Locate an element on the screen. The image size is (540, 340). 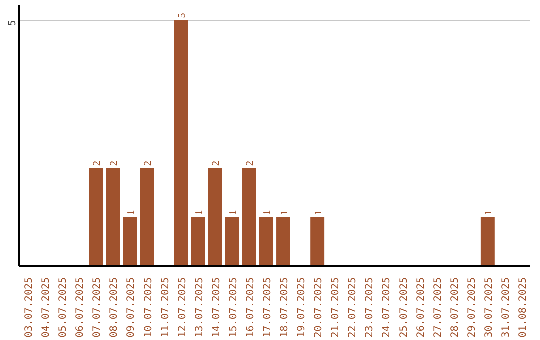
x-tick-label: 10.07.2025 is located at coordinates (148, 307).